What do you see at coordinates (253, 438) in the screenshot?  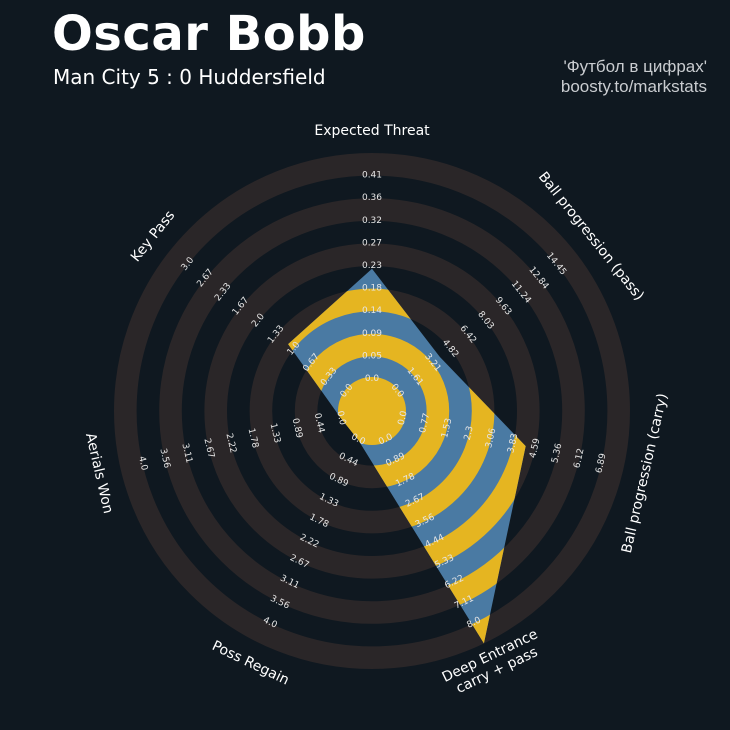 I see `radar-tick-label: 1.78` at bounding box center [253, 438].